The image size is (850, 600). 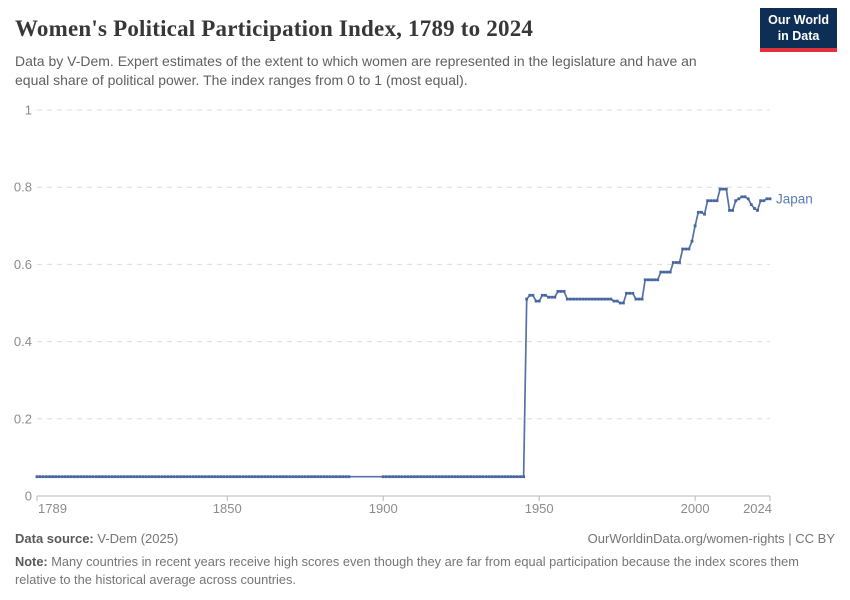 I want to click on svg-text: 0.6, so click(x=23, y=264).